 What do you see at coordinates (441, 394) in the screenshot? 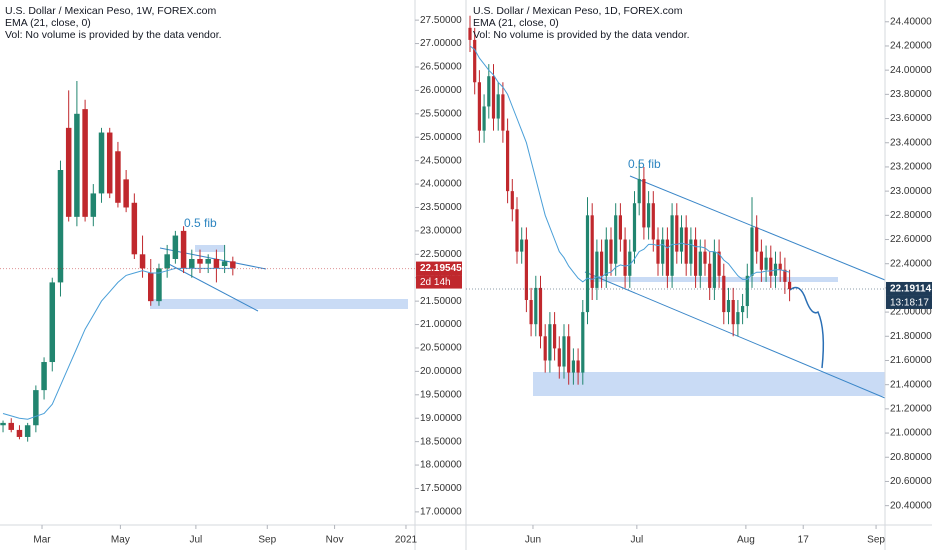
I see `y-tick-label: 19.50000` at bounding box center [441, 394].